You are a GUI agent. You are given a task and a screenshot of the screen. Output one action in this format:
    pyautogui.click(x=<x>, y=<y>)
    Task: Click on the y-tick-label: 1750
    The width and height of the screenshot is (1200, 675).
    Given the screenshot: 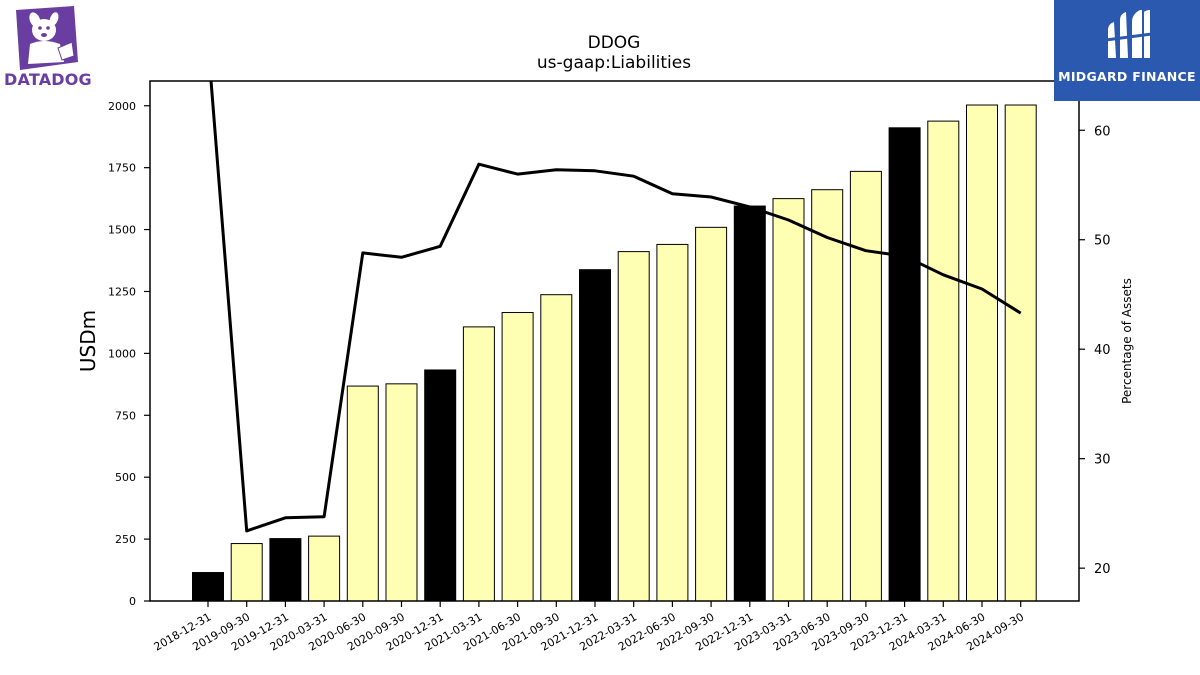 What is the action you would take?
    pyautogui.click(x=122, y=168)
    